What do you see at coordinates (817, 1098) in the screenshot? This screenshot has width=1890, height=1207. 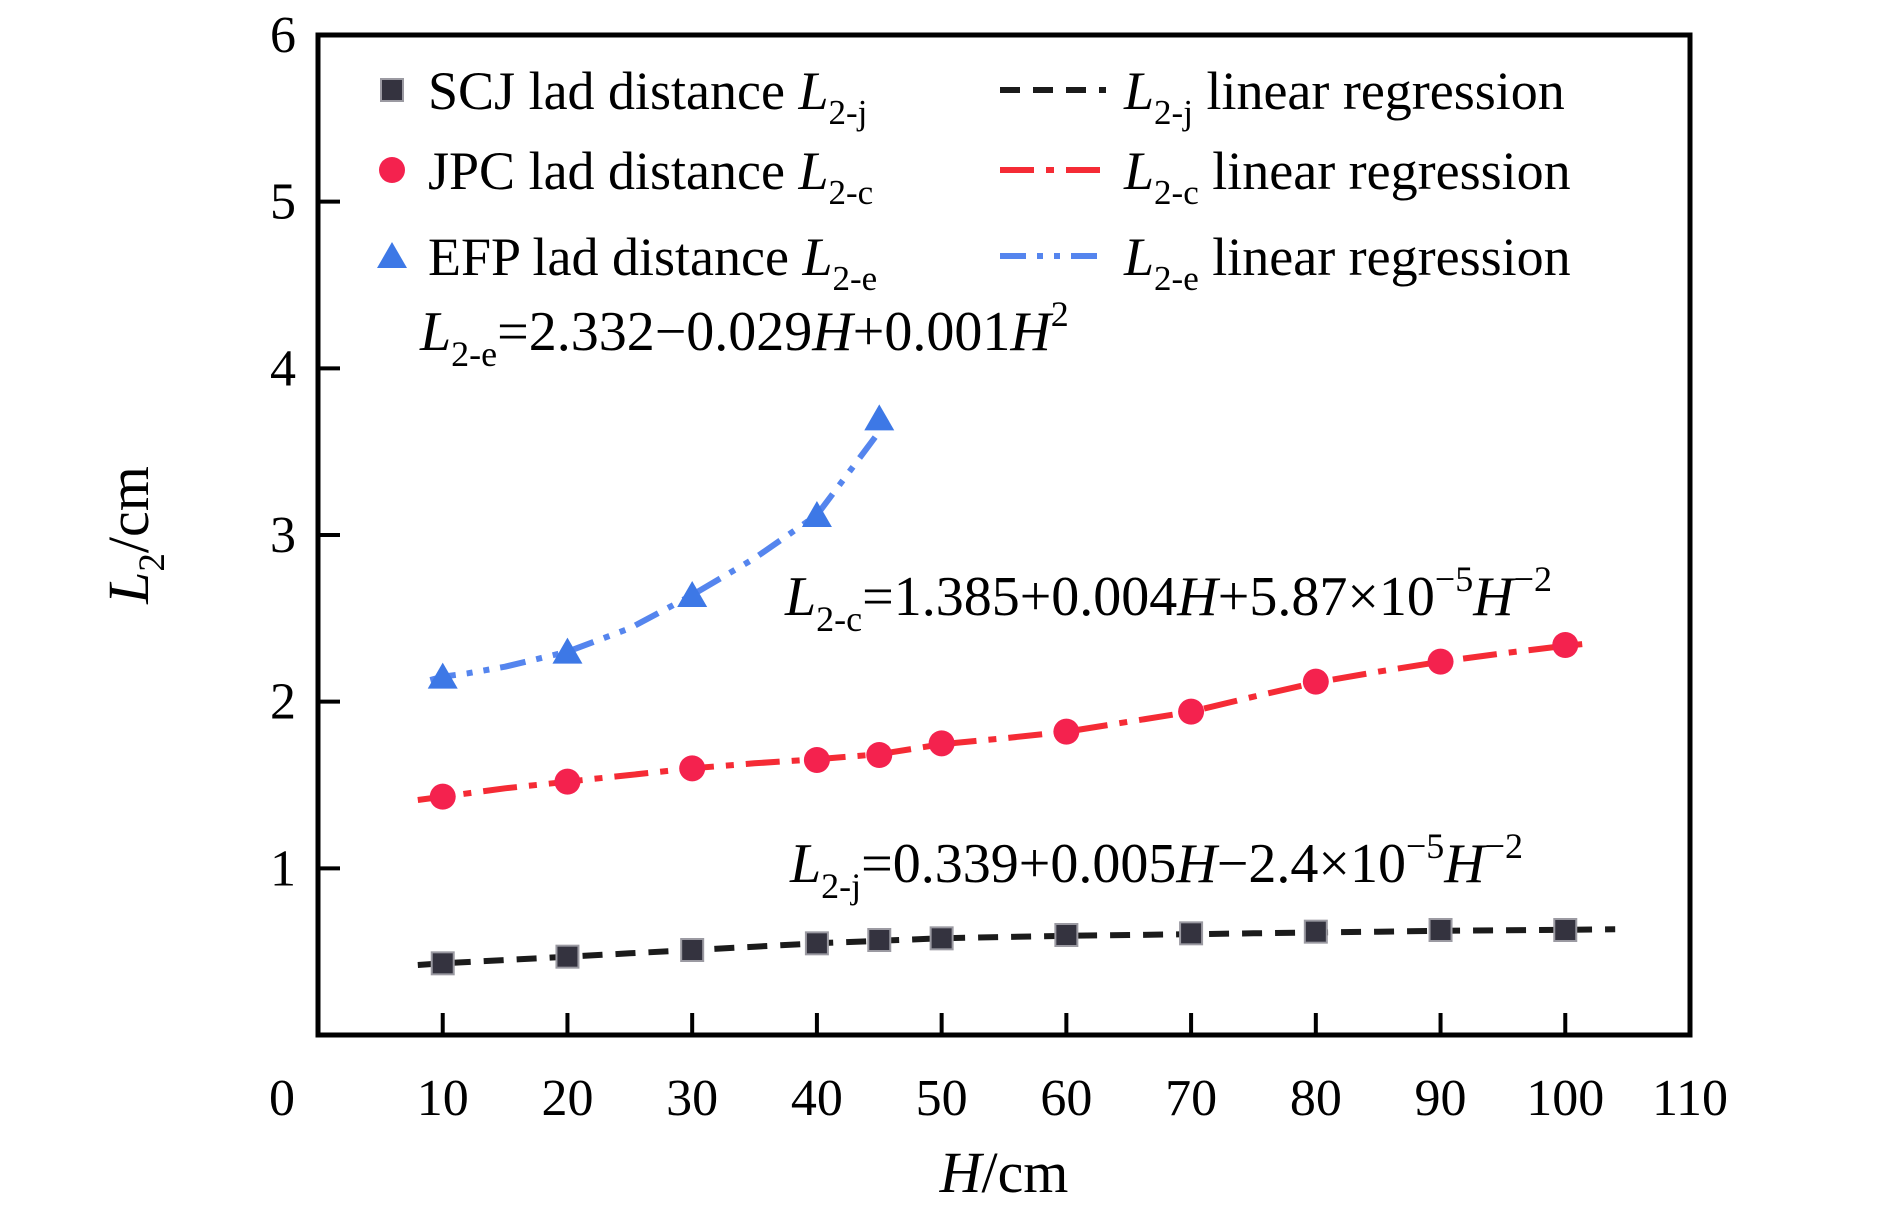 I see `x-tick-label: 40` at bounding box center [817, 1098].